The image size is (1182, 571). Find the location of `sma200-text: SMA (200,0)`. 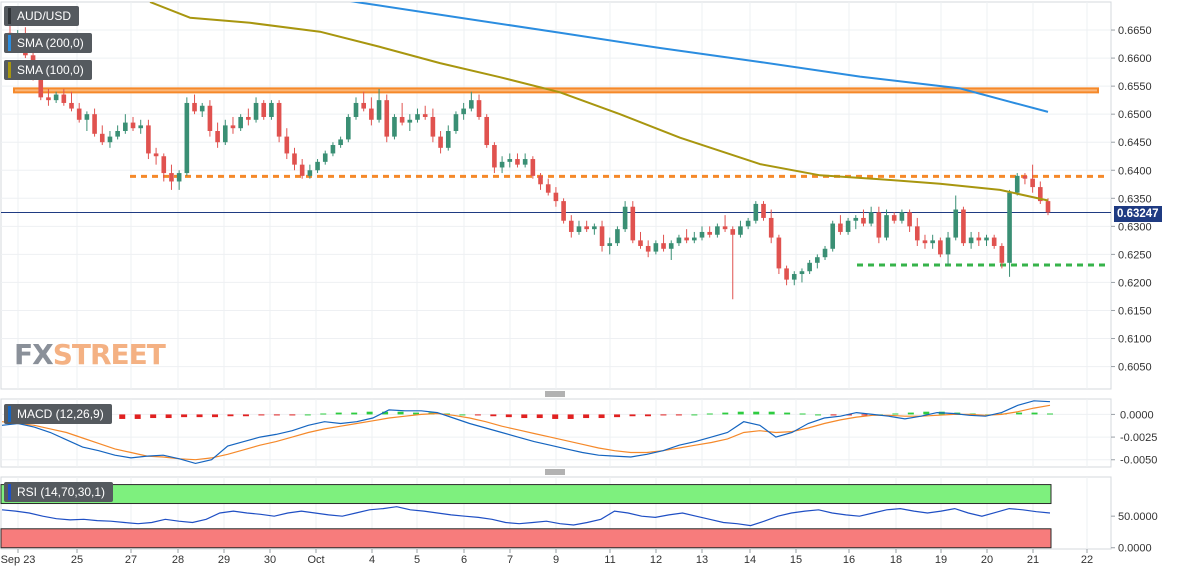

sma200-text: SMA (200,0) is located at coordinates (50, 43).